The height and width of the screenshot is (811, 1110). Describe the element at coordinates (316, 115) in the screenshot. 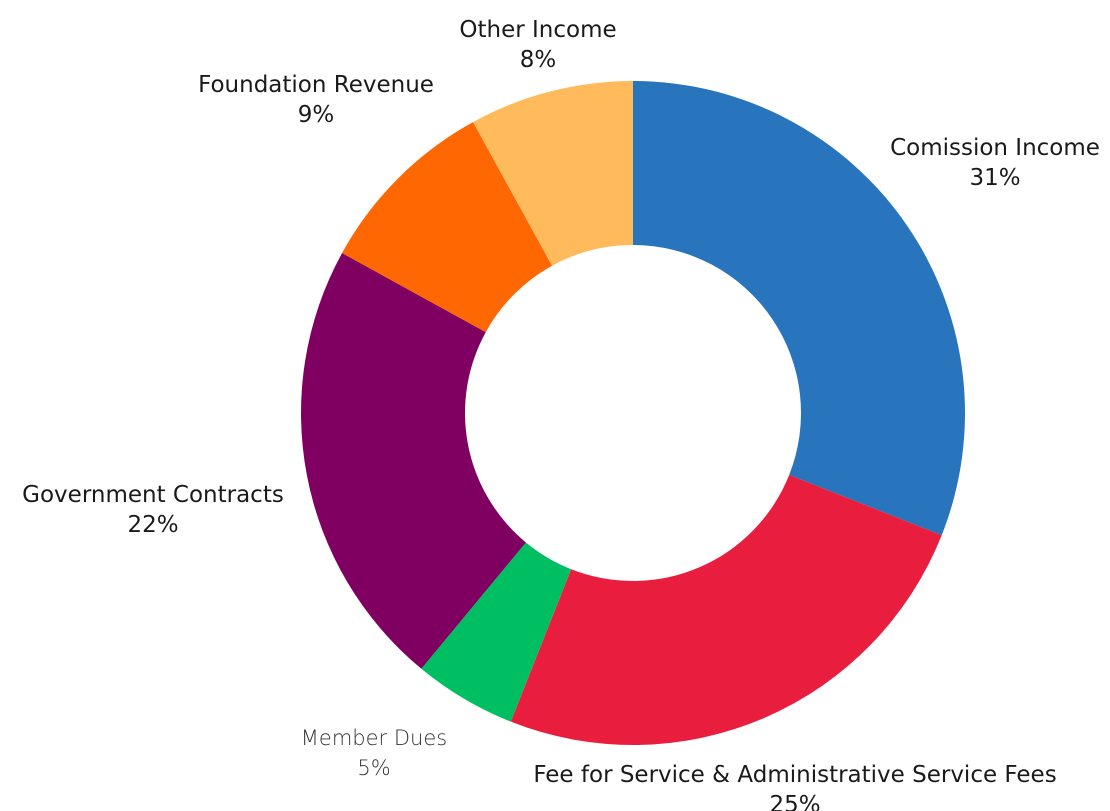

I see `slice-label-percent: 9%` at that location.